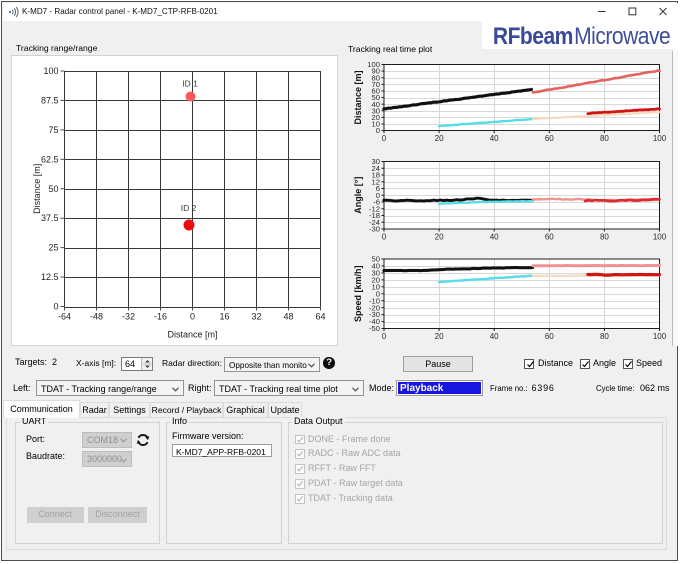  What do you see at coordinates (320, 317) in the screenshot?
I see `svg-text: 64` at bounding box center [320, 317].